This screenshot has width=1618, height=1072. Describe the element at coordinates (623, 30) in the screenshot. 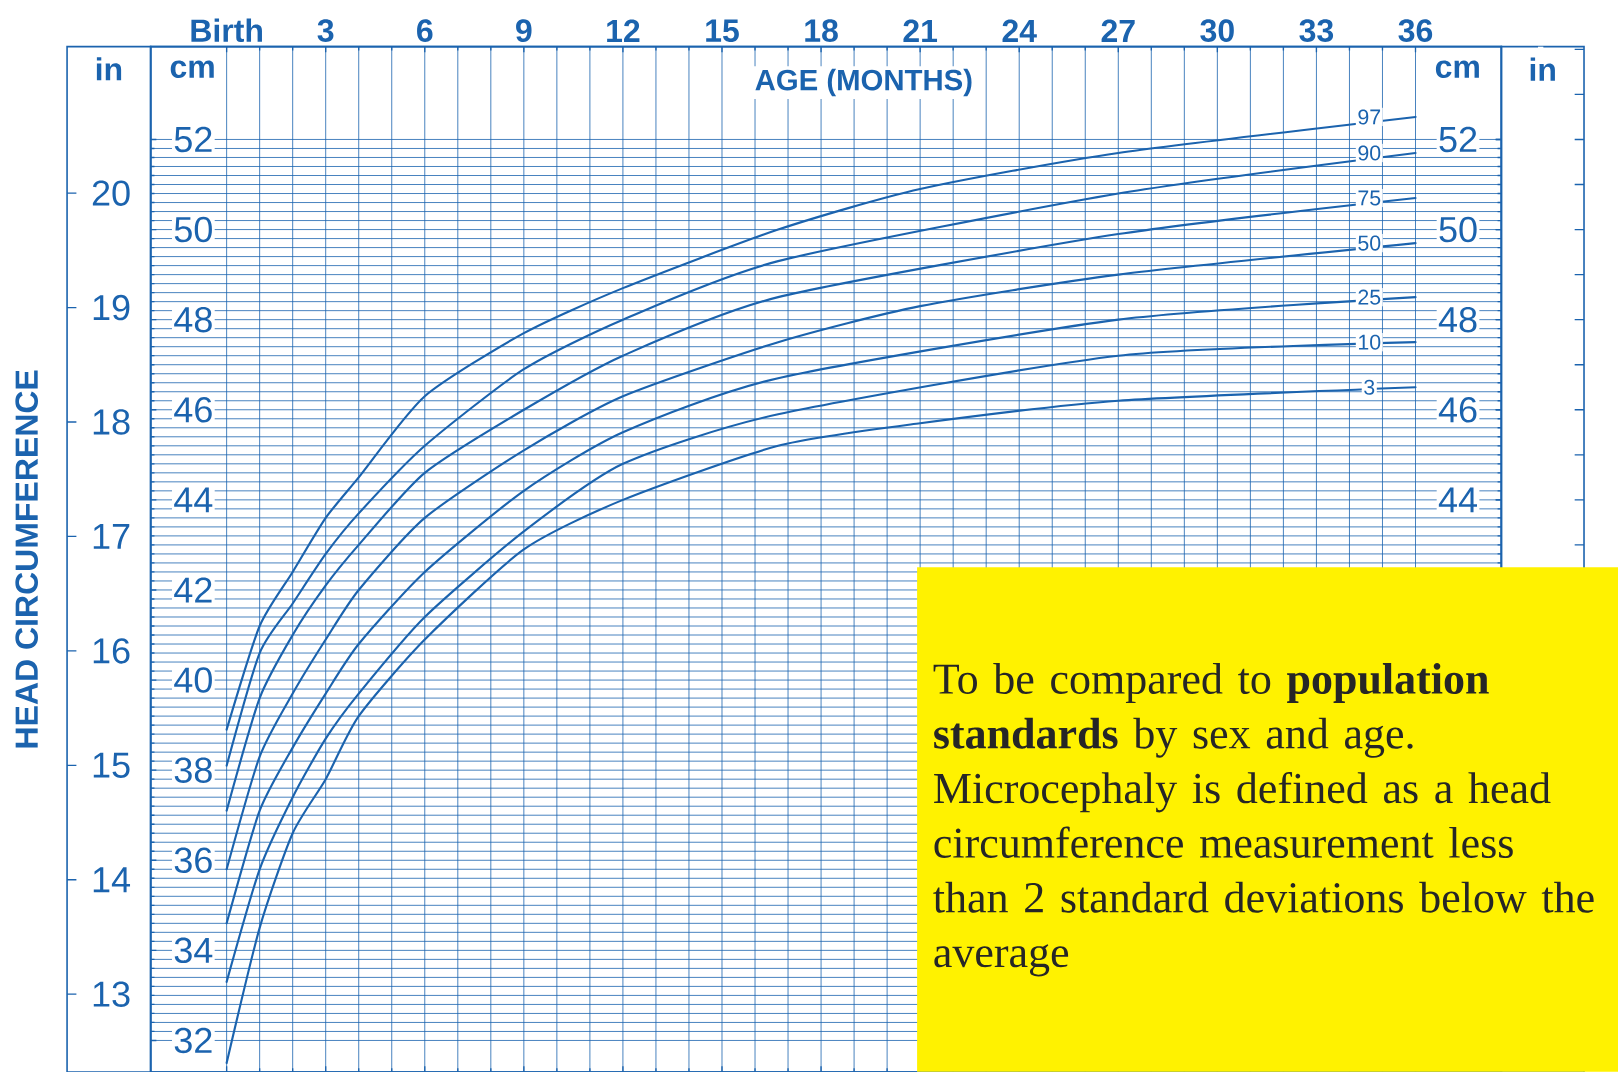

I see `x-tick-label: 12` at that location.